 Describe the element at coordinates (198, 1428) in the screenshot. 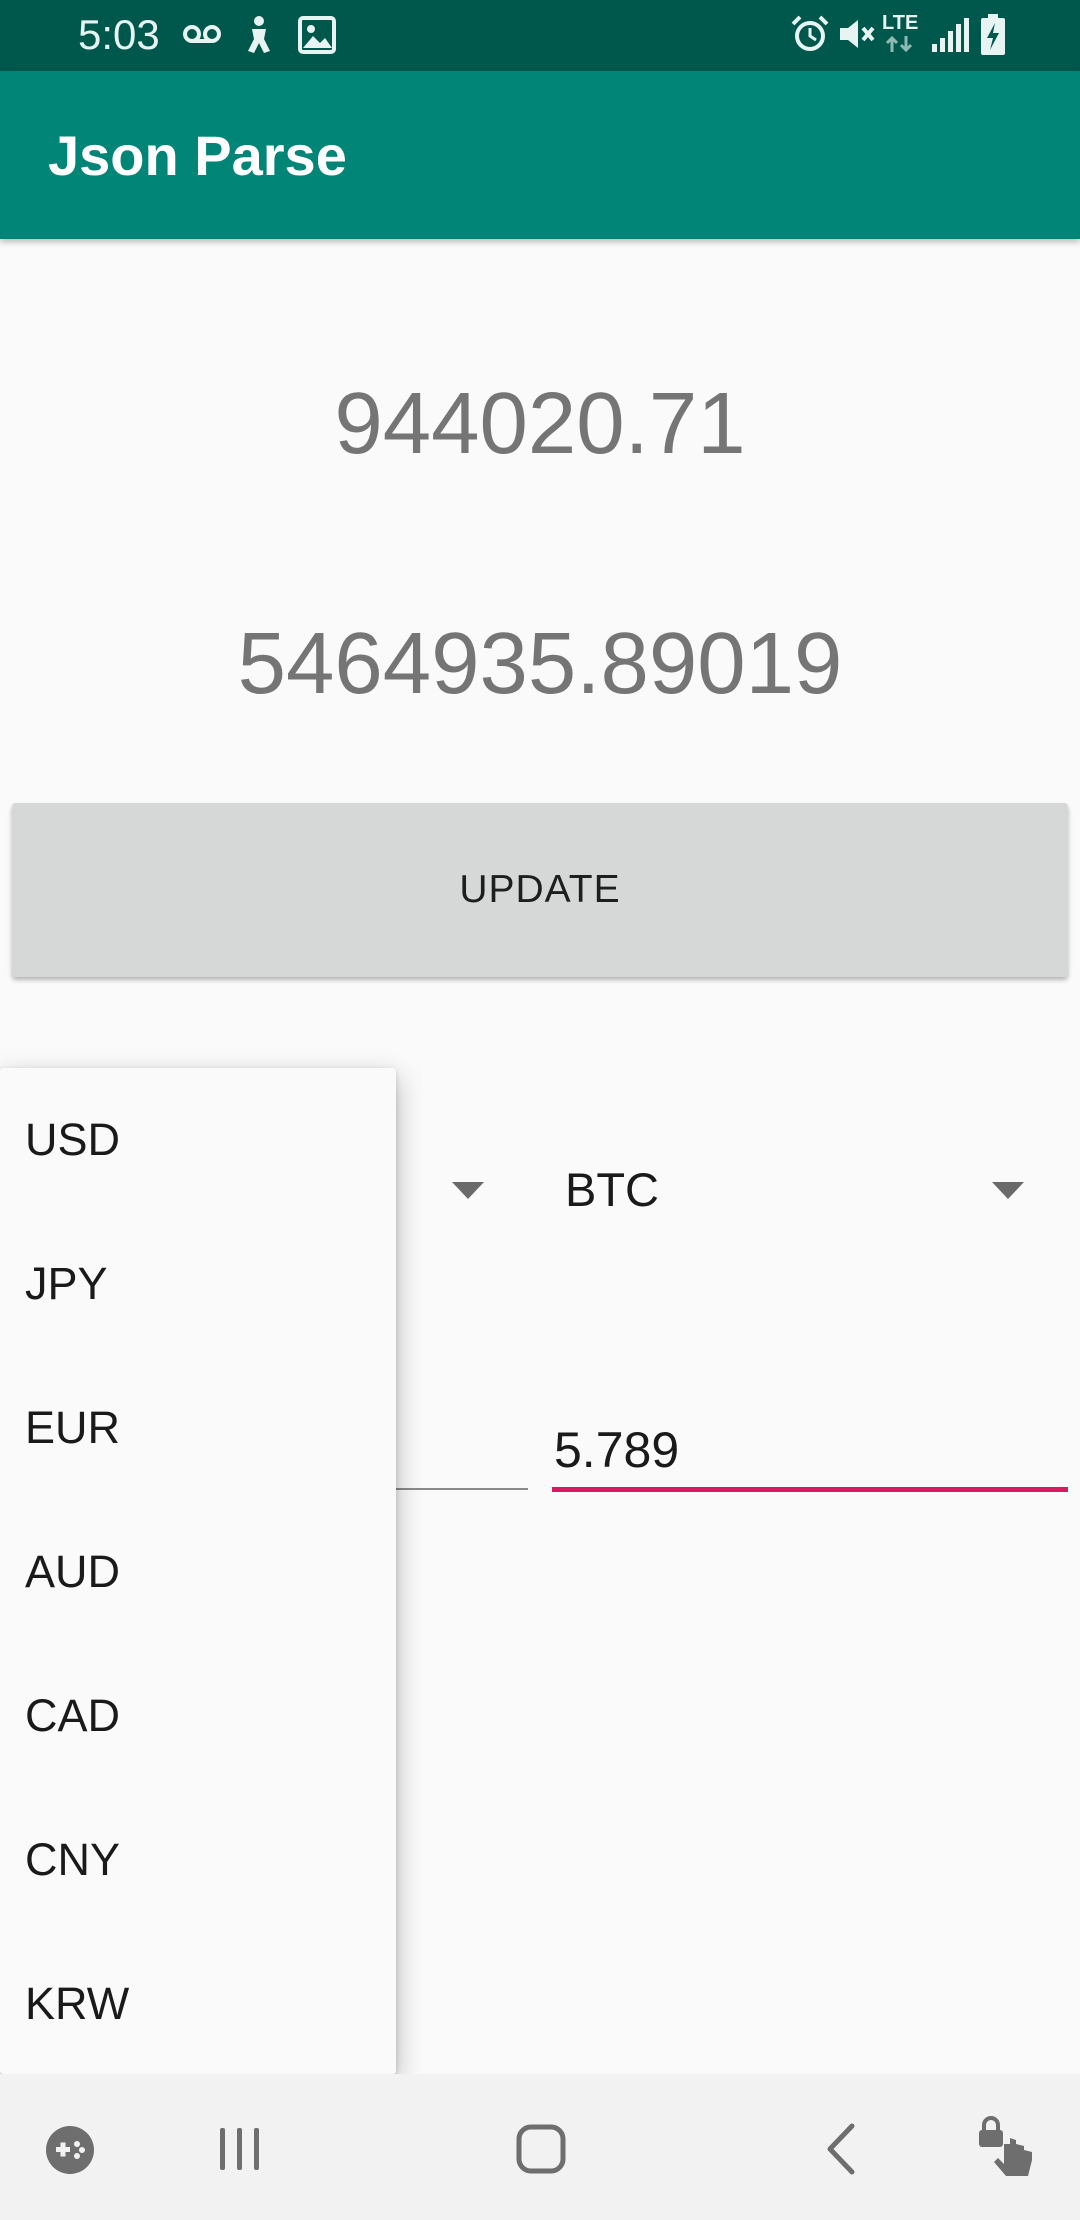

I see `dropdown-item-eur: EUR` at that location.